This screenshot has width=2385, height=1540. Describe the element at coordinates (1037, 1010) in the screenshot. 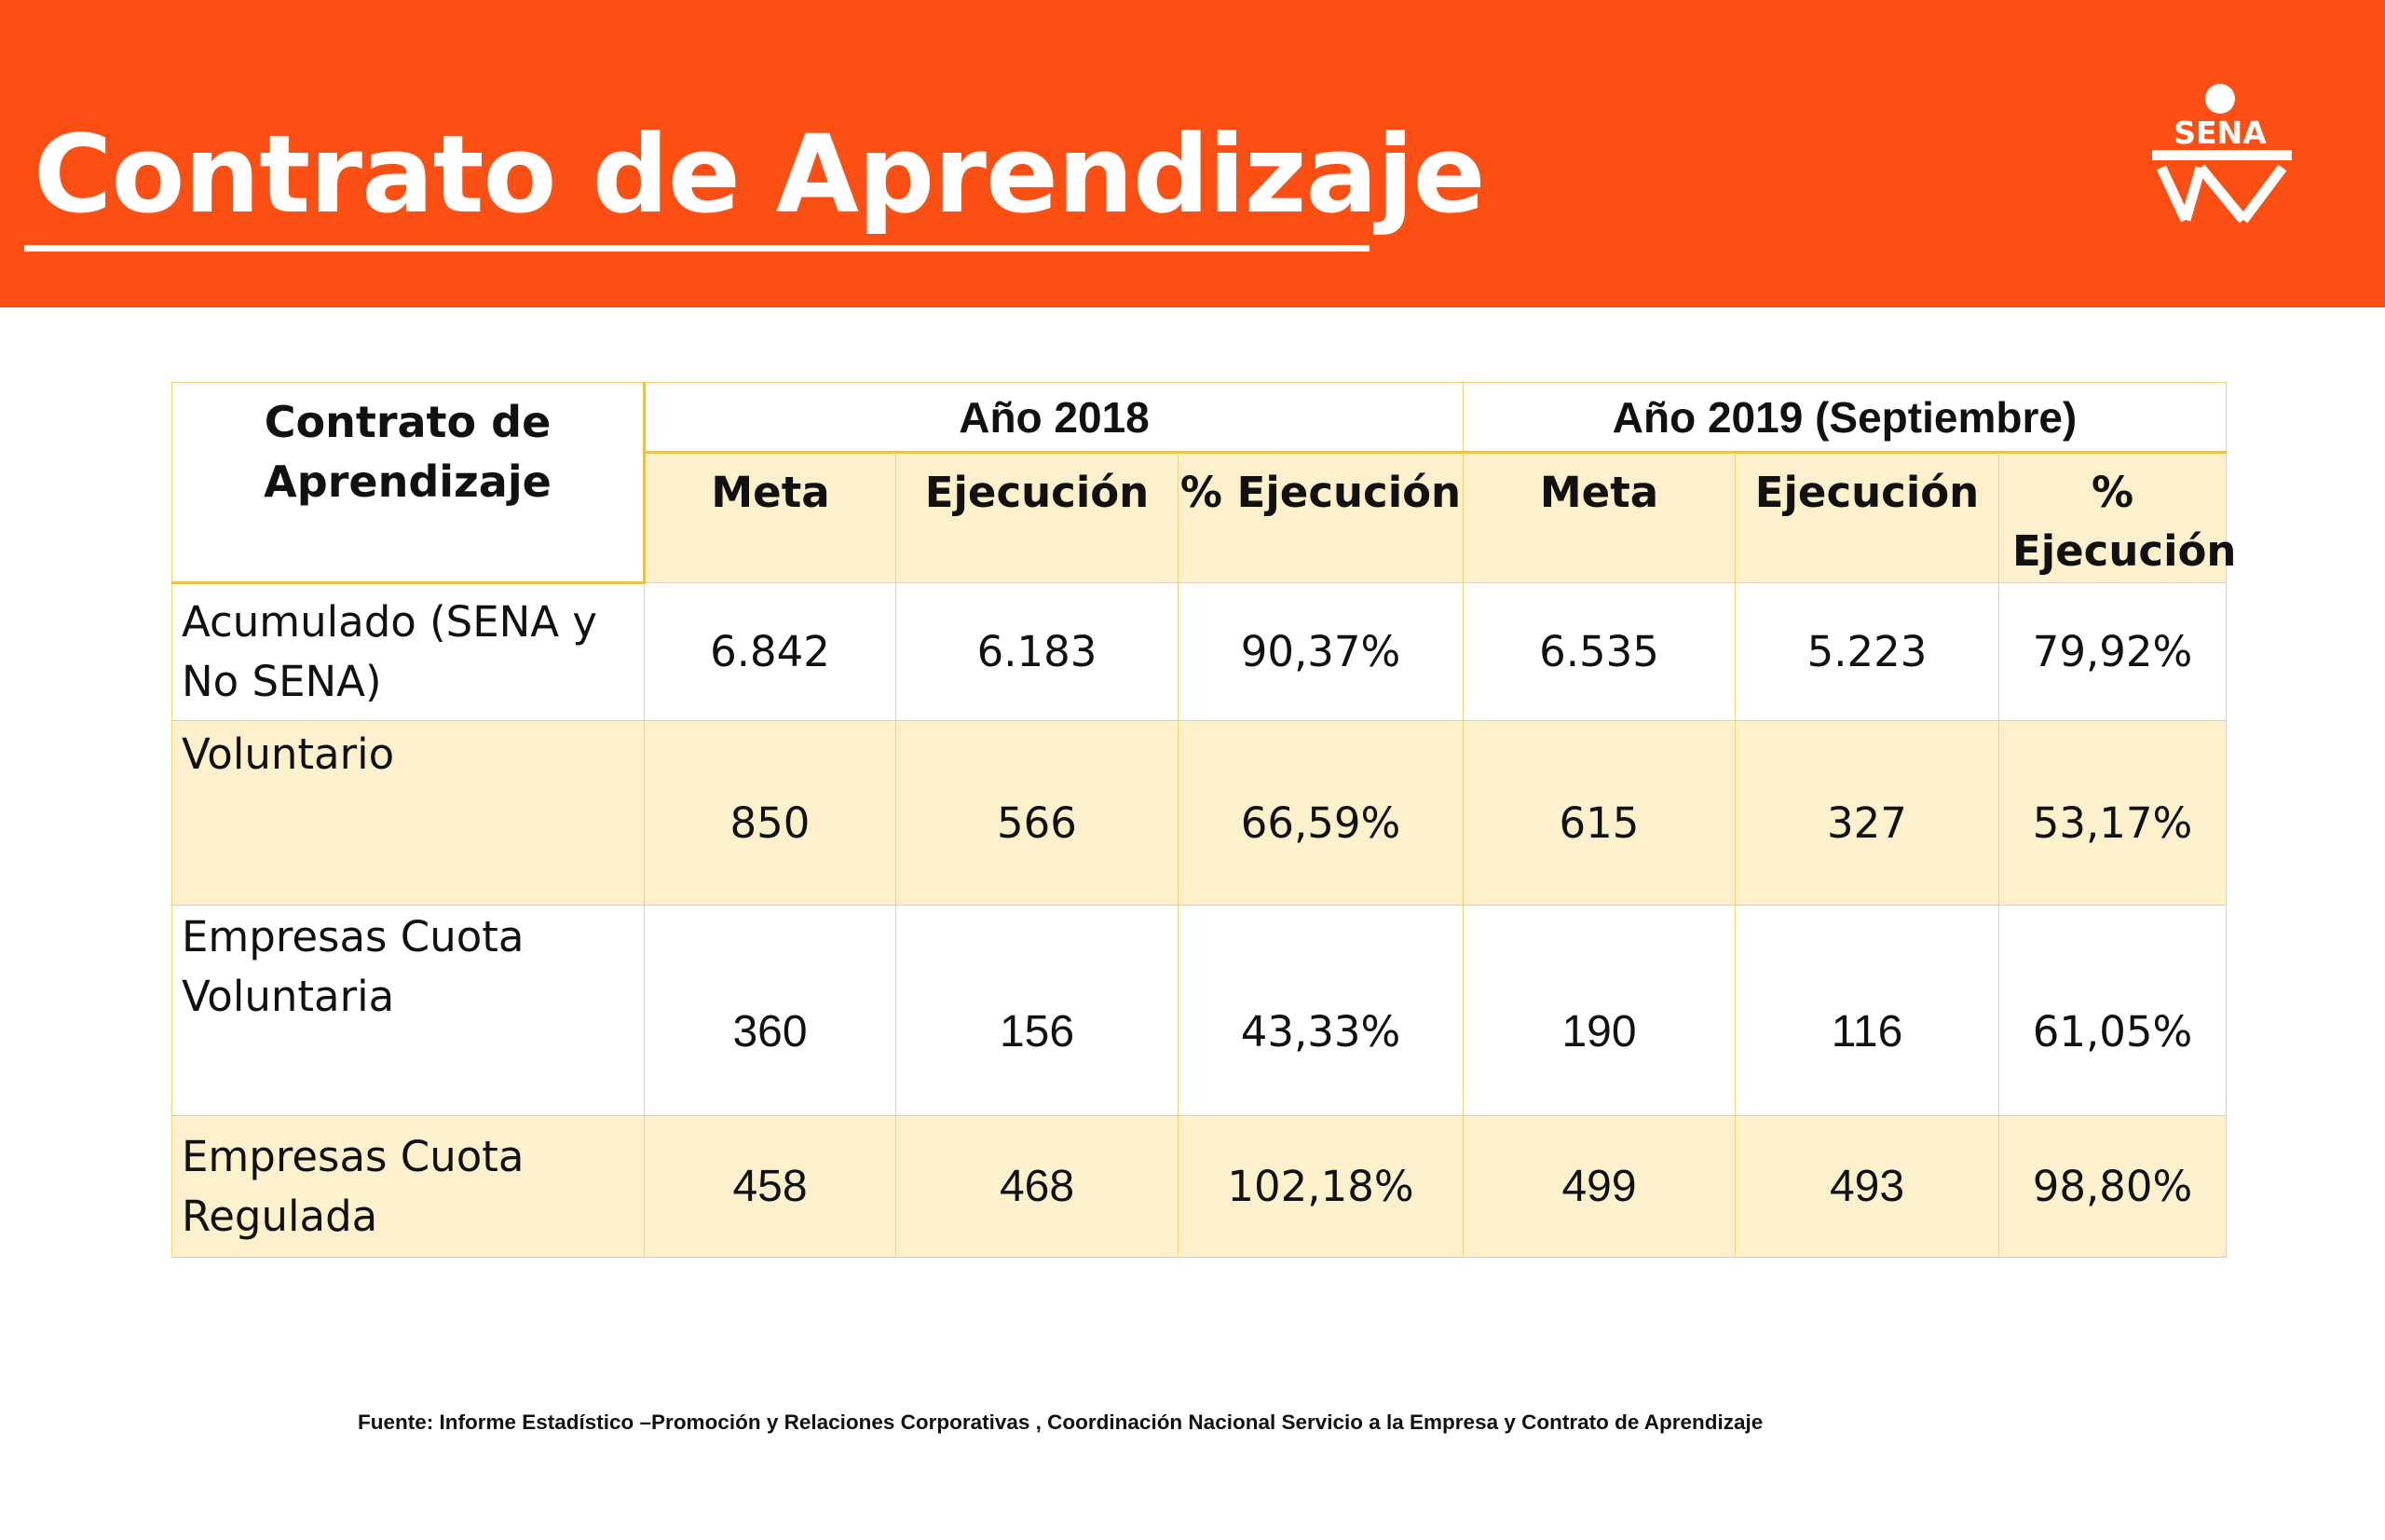

I see `table-cell: 156` at that location.